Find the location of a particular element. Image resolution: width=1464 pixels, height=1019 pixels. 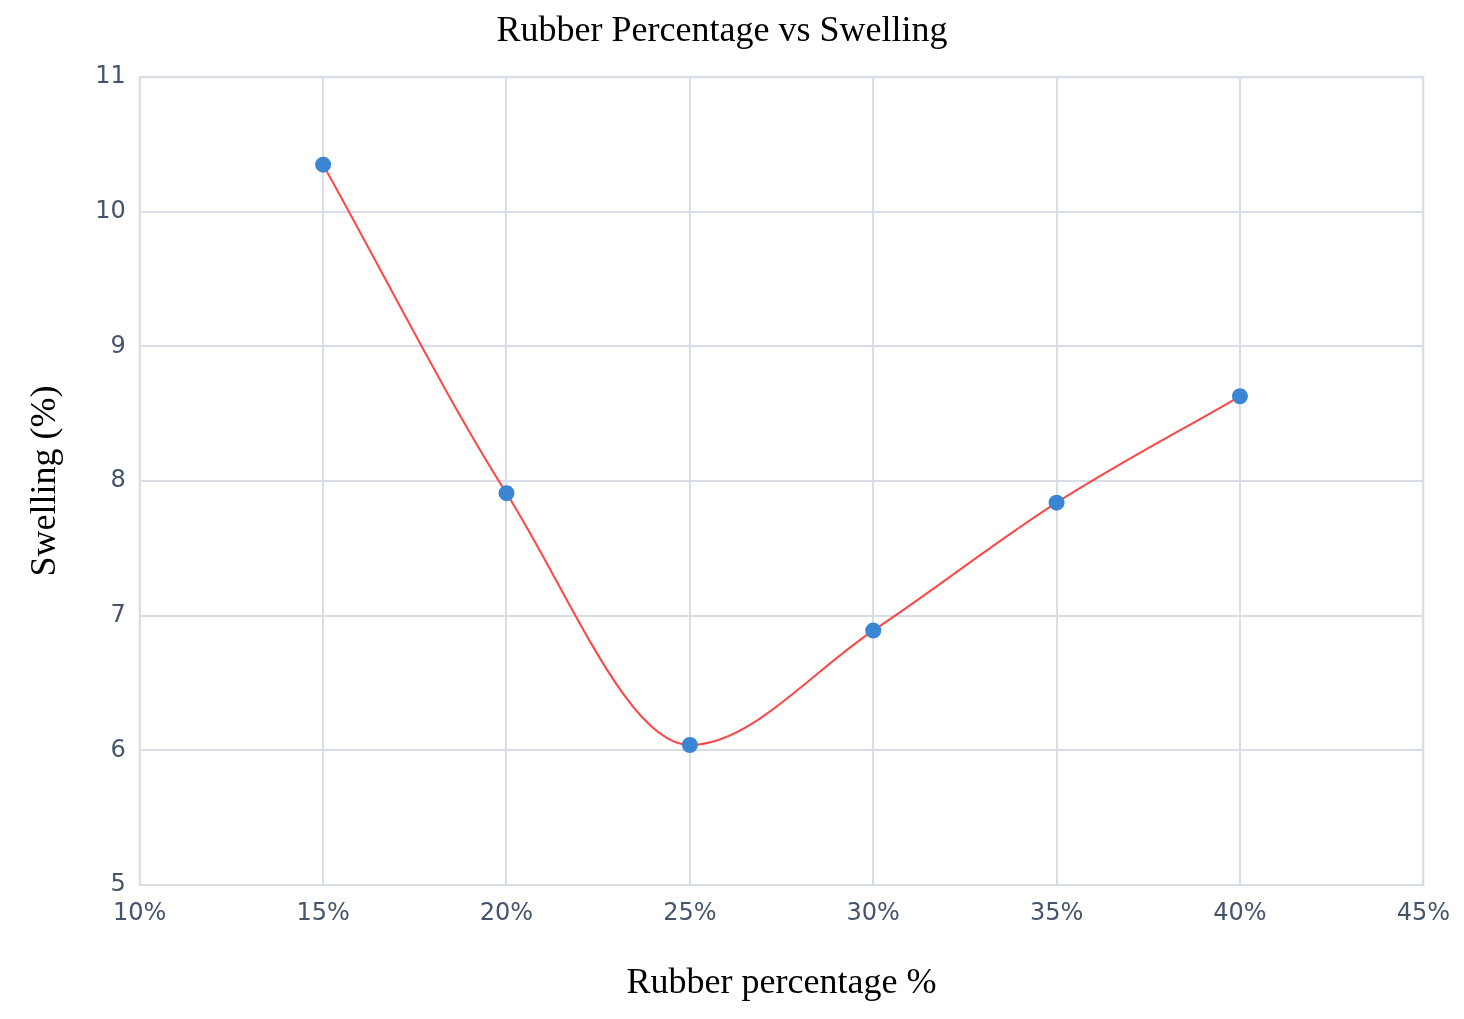

x-axis-title: Rubber percentage % is located at coordinates (781, 980).